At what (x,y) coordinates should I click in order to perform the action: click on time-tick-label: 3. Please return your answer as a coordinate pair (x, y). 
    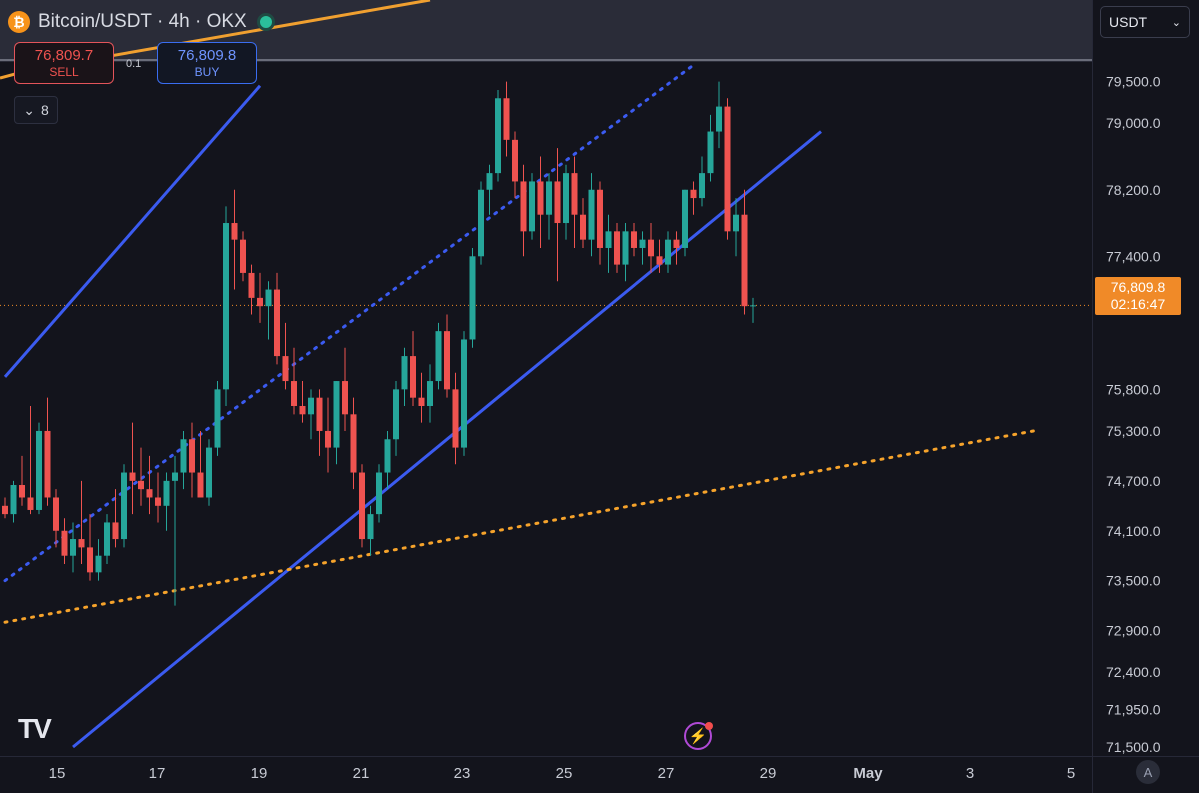
    Looking at the image, I should click on (970, 773).